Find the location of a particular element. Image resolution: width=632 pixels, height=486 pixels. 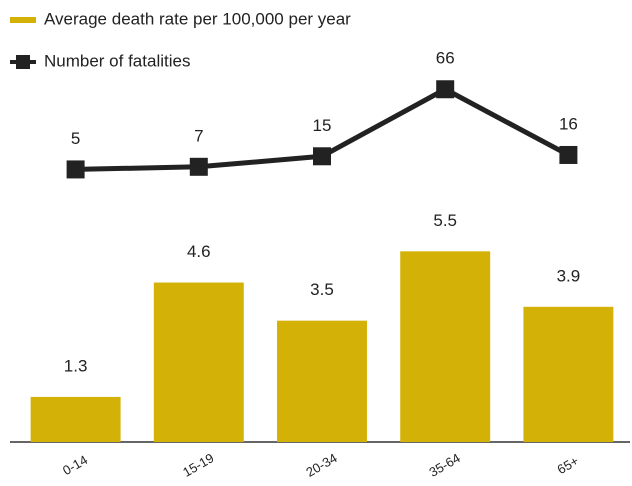

x-tick-label: 15-19 is located at coordinates (198, 465).